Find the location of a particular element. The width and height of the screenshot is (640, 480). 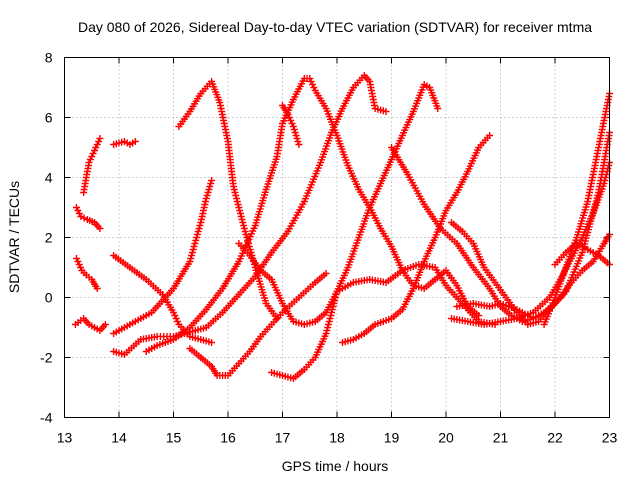

y-tick-label: 6 is located at coordinates (49, 118).